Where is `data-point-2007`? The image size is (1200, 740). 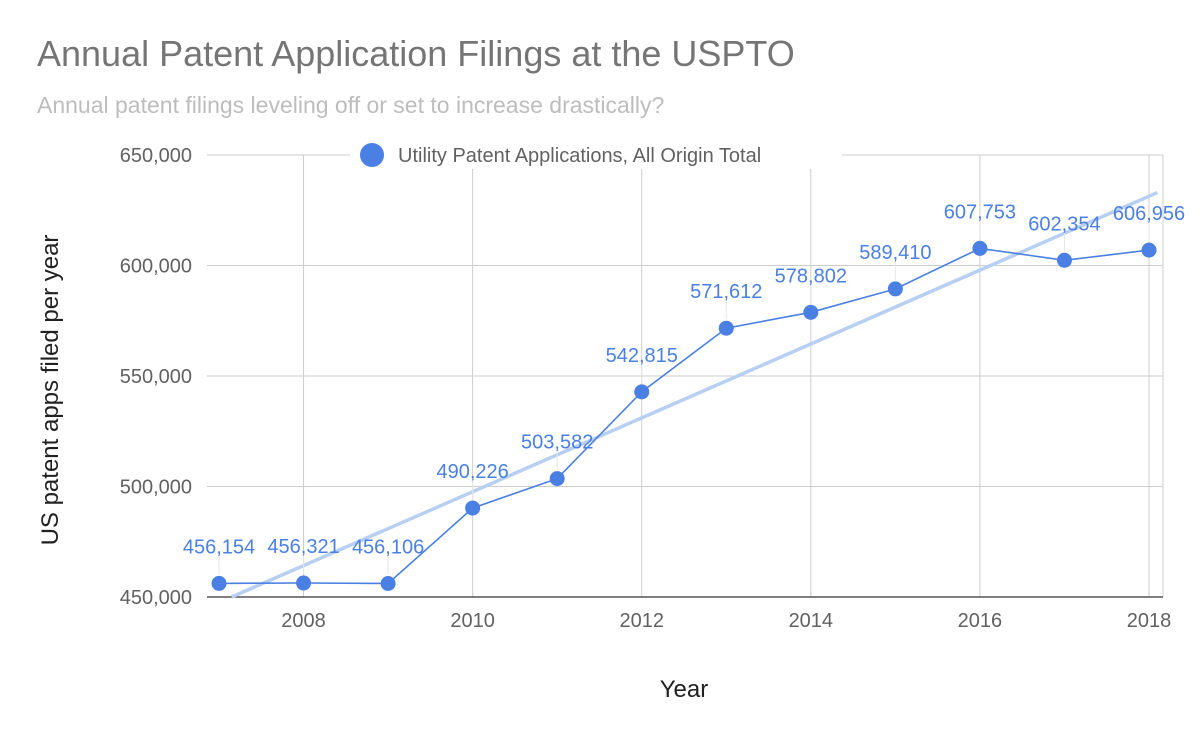
data-point-2007 is located at coordinates (219, 583).